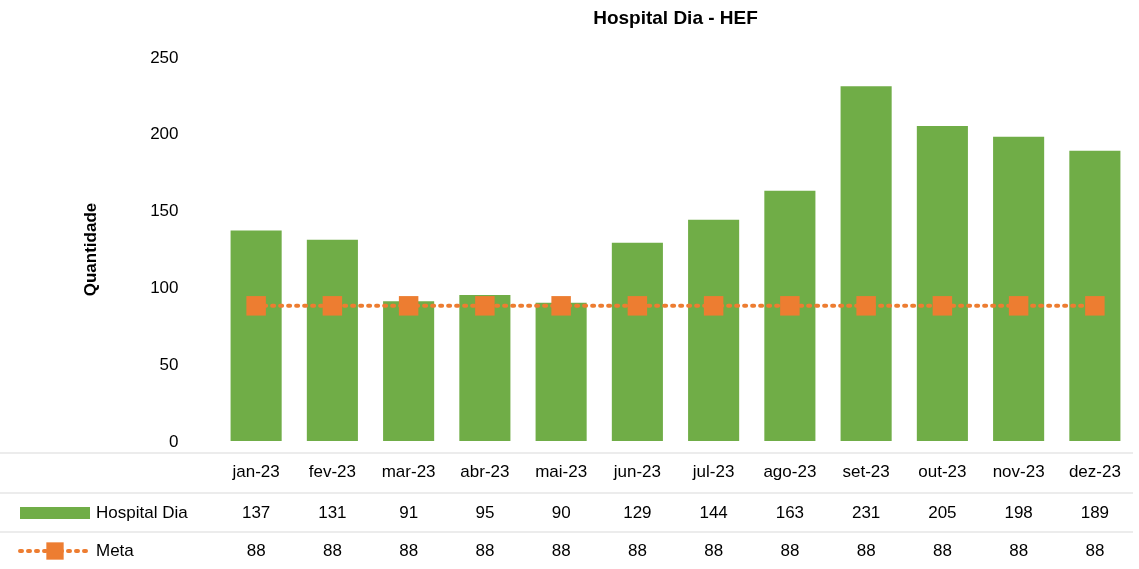  Describe the element at coordinates (408, 471) in the screenshot. I see `x-tick-label: mar-23` at that location.